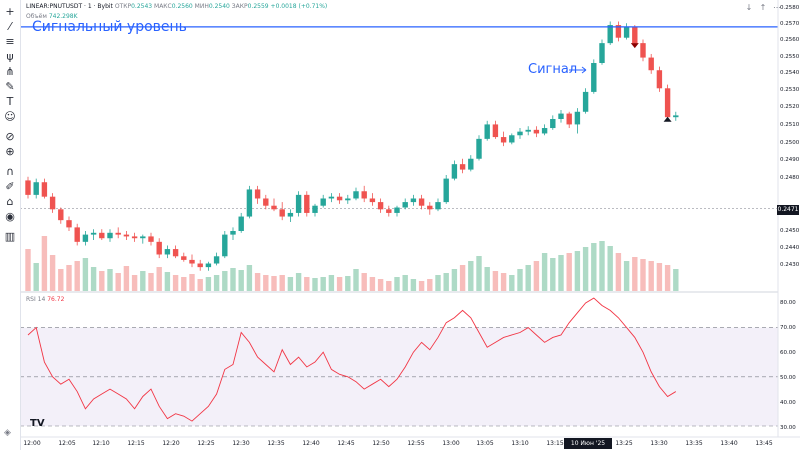 This screenshot has width=800, height=460. Describe the element at coordinates (69, 6) in the screenshot. I see `symbol-title: LINEAR:PNUTUSDT · 1 · Bybit` at that location.